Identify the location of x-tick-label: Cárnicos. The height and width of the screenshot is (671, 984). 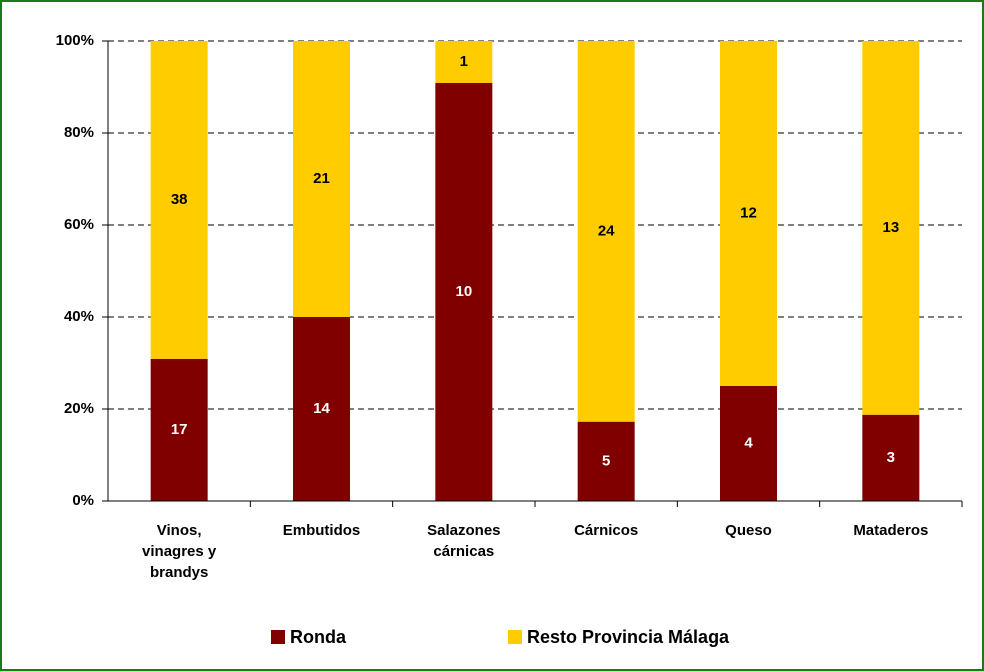
(606, 530).